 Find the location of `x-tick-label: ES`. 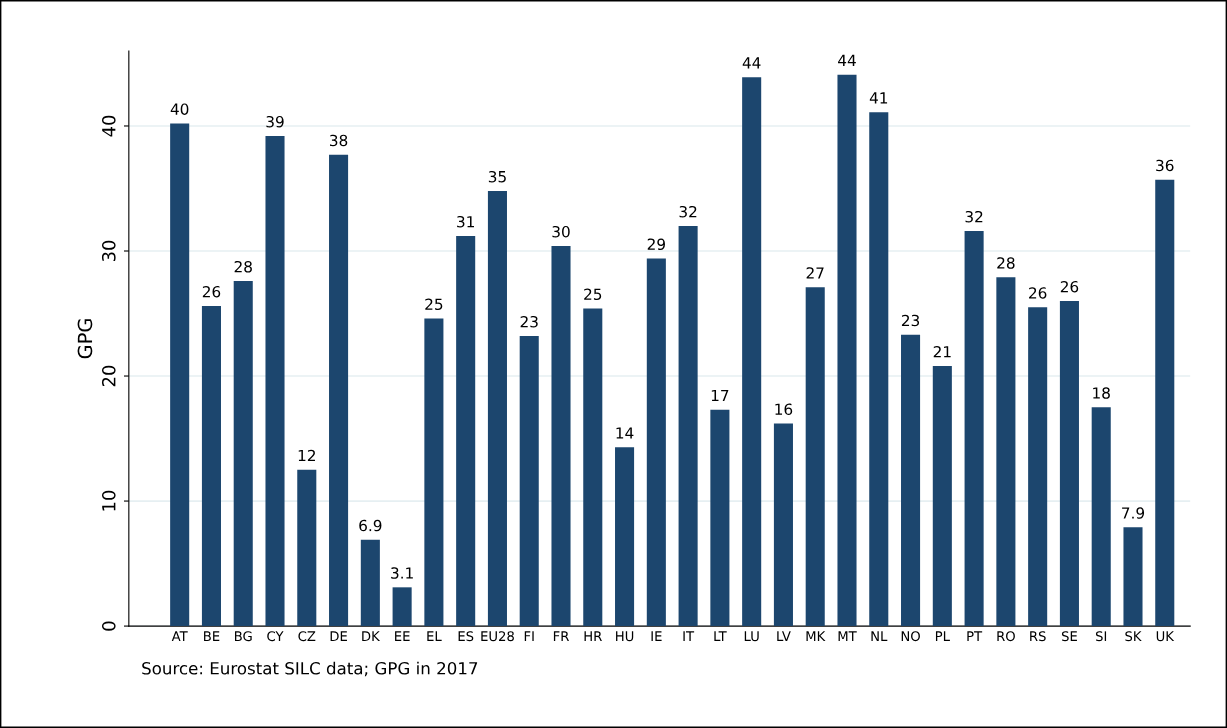

x-tick-label: ES is located at coordinates (466, 636).